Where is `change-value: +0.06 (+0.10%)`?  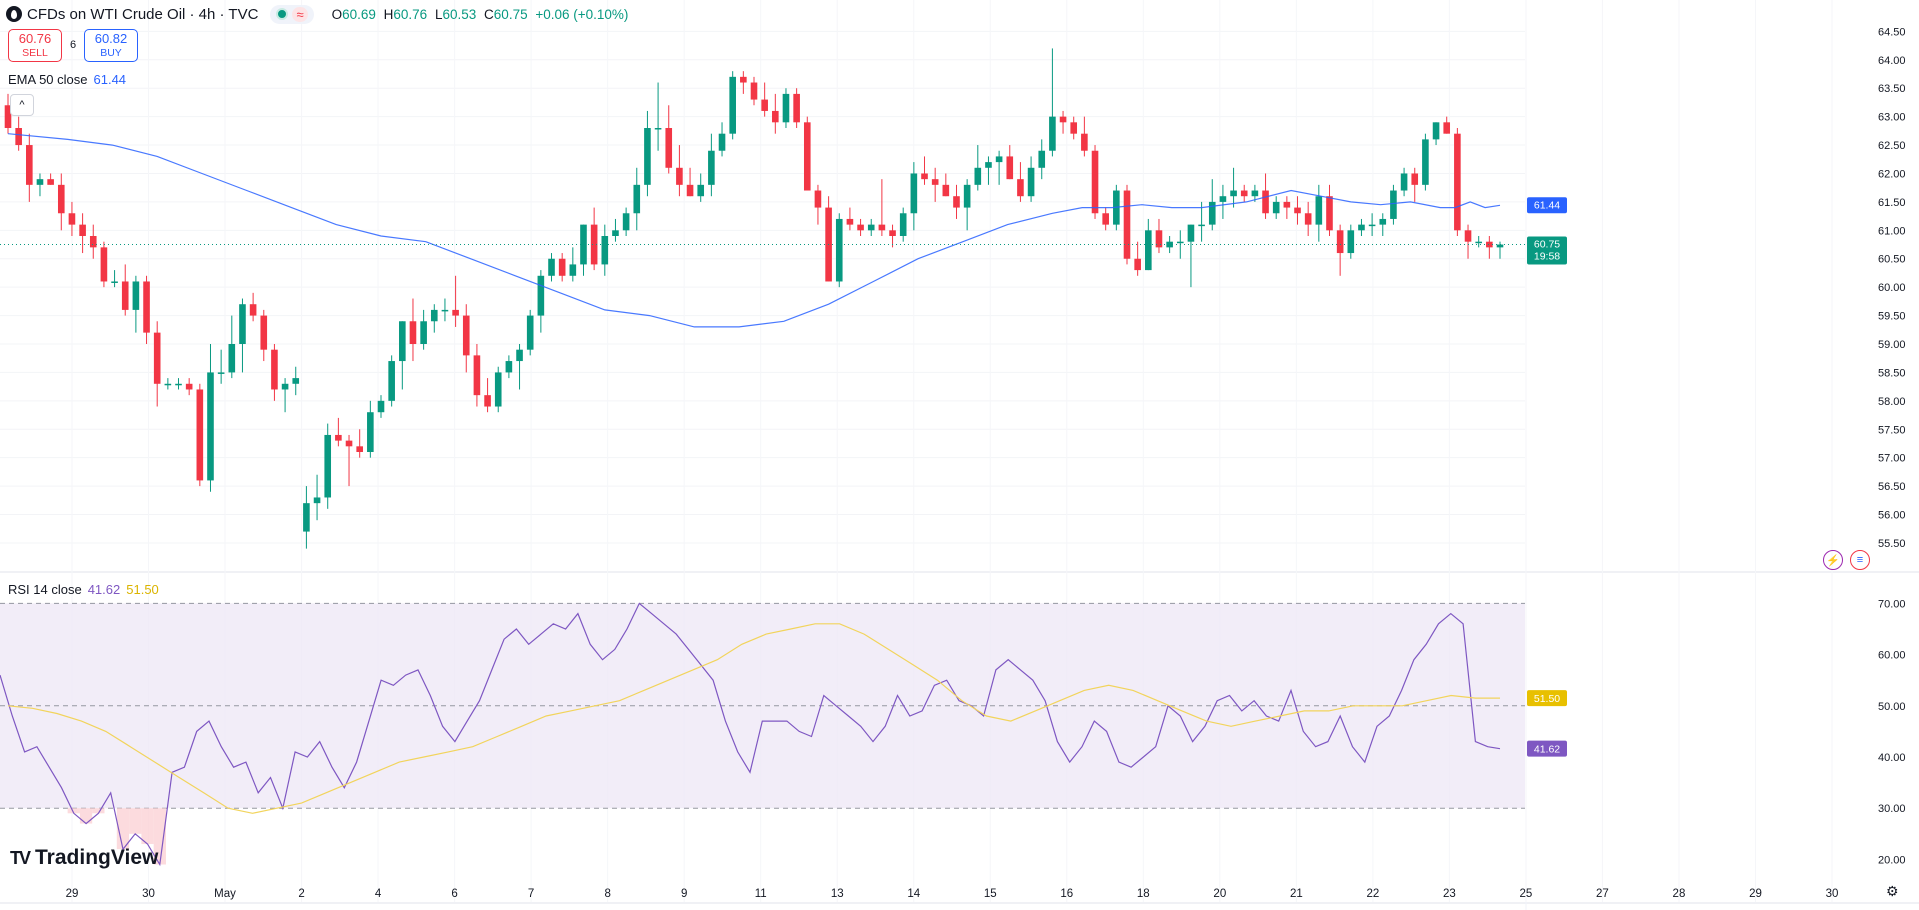
change-value: +0.06 (+0.10%) is located at coordinates (582, 14).